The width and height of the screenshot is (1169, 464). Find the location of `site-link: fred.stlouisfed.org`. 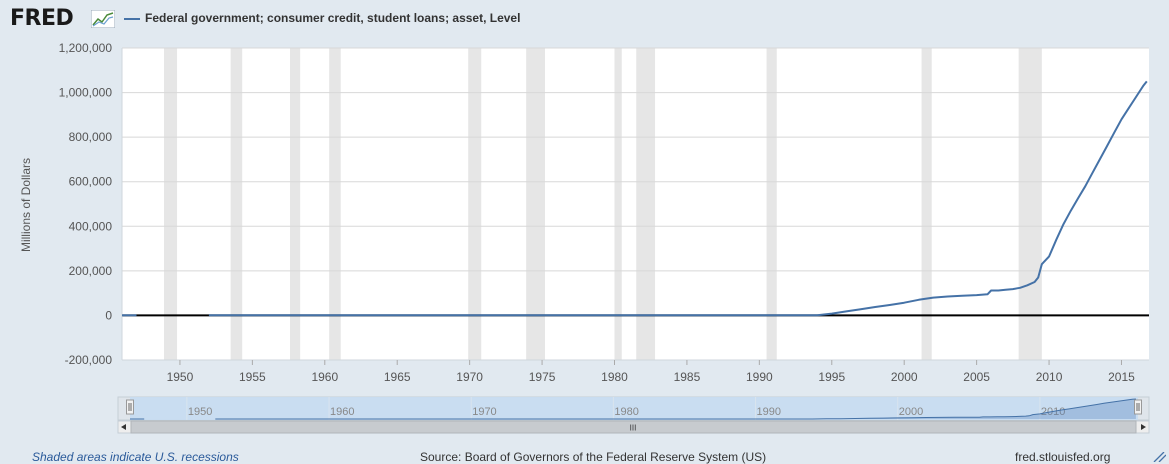

site-link: fred.stlouisfed.org is located at coordinates (1063, 457).